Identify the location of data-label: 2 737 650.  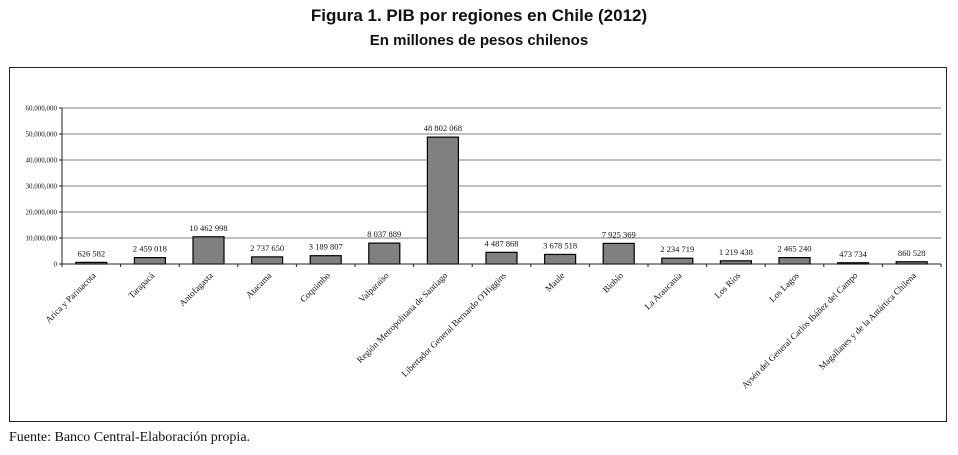
(267, 248).